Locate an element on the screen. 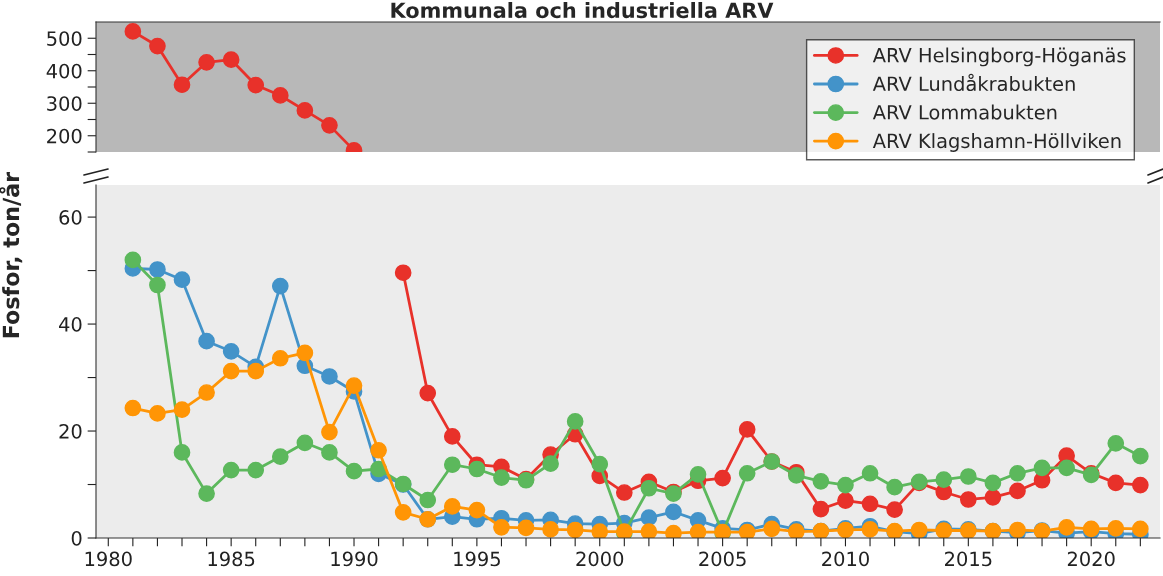  legend-label: ARV Lommabukten is located at coordinates (964, 112).